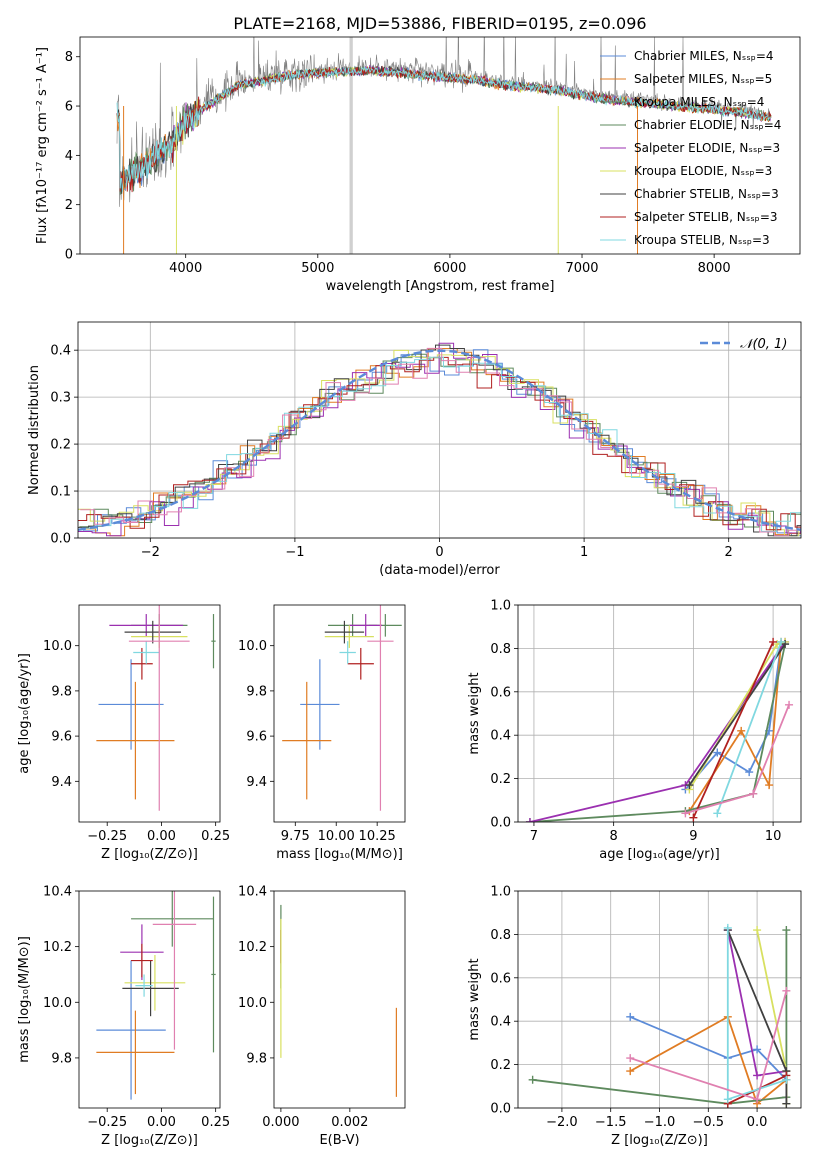 The height and width of the screenshot is (1170, 819). I want to click on x-tick-label: −2.0, so click(562, 1122).